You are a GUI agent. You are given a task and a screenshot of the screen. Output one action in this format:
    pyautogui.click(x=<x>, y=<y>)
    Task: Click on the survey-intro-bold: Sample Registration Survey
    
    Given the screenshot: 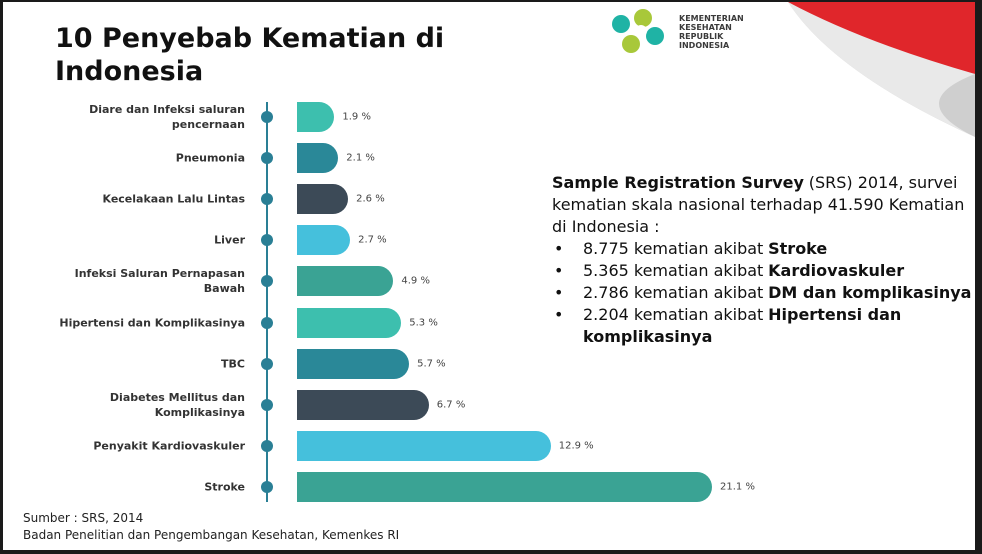 What is the action you would take?
    pyautogui.click(x=678, y=182)
    